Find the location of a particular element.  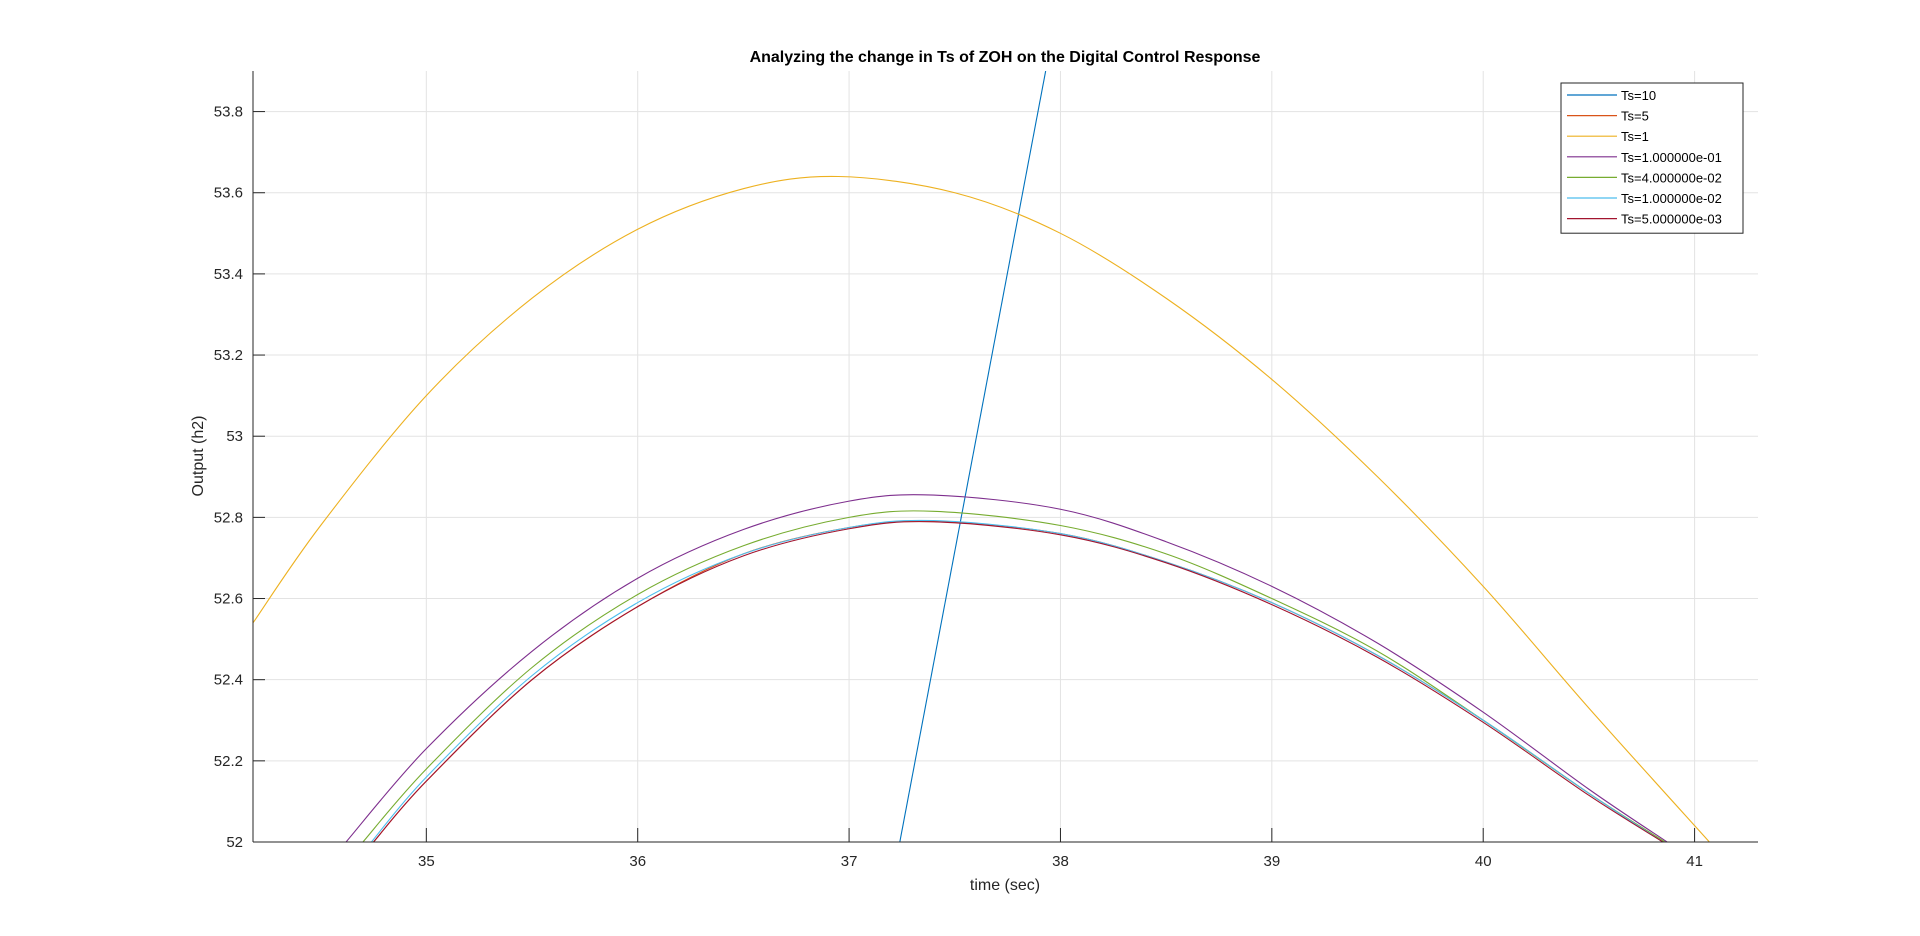

y-tick-label: 52.2 is located at coordinates (228, 761).